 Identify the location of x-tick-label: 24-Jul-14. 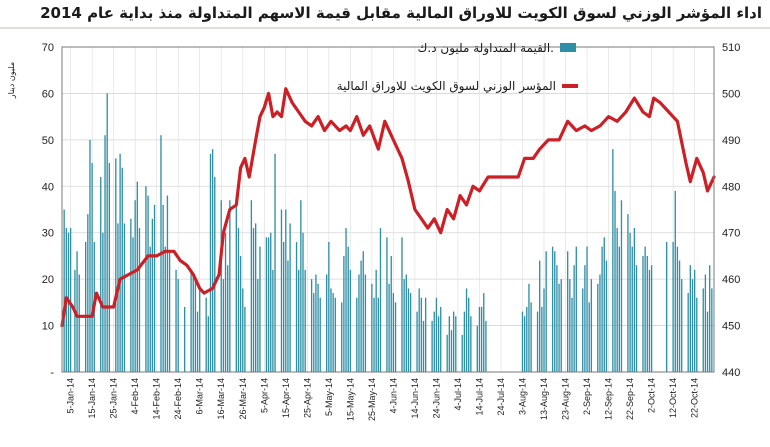
(501, 397).